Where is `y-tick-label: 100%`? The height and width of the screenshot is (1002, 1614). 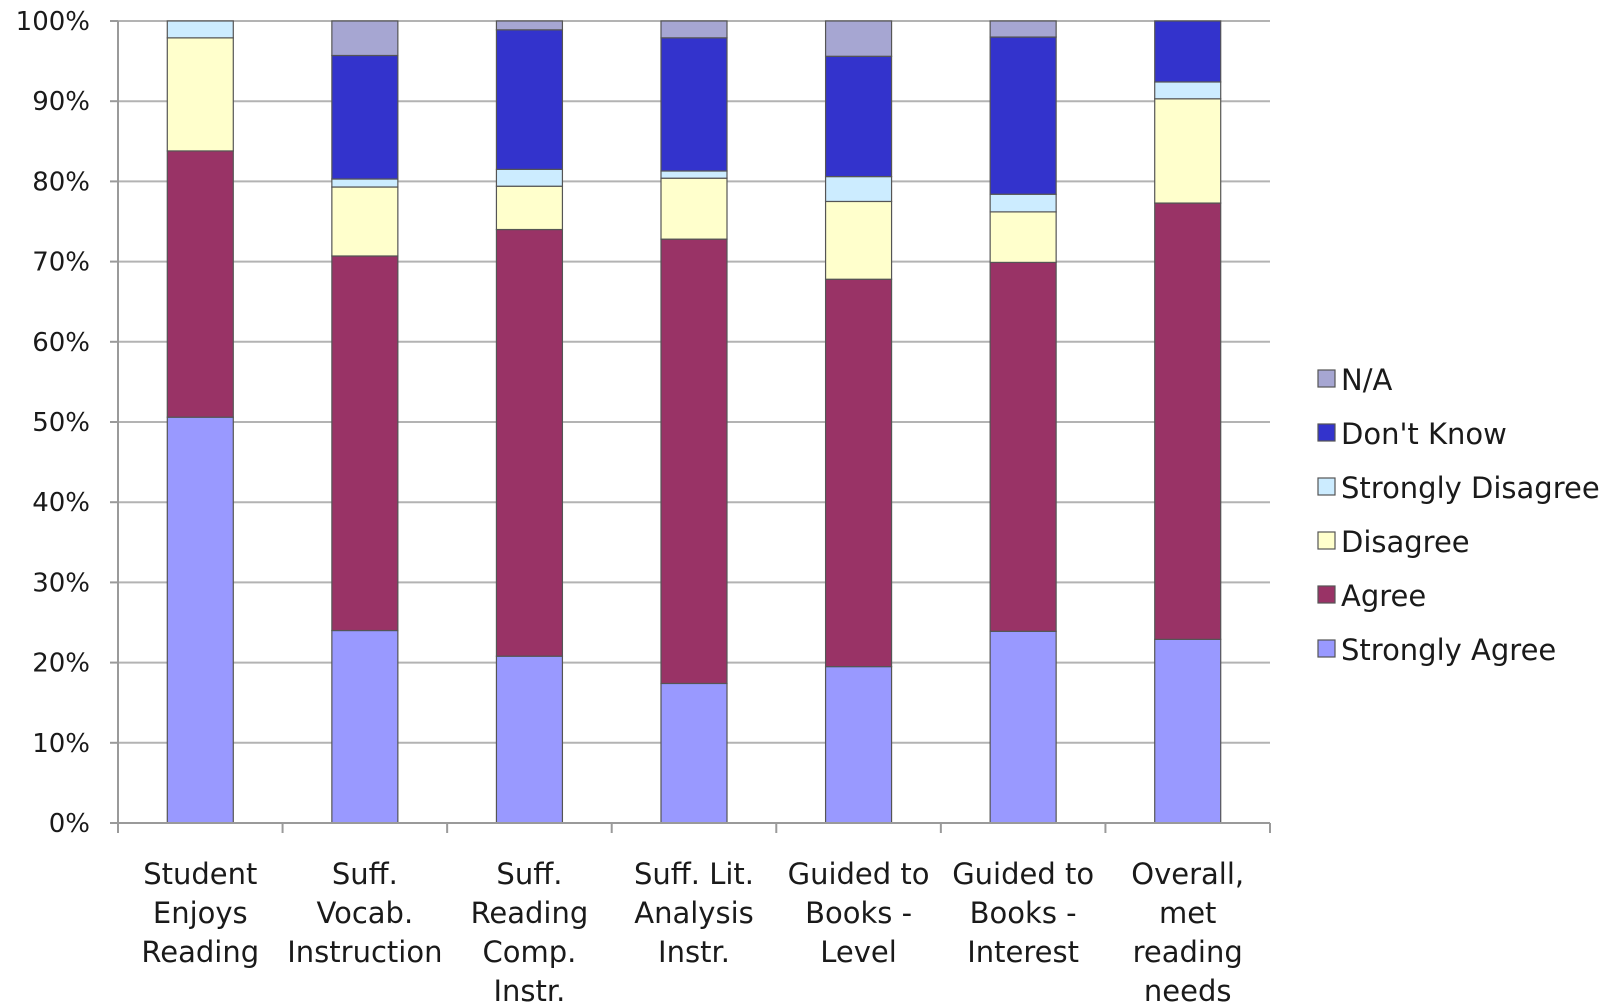 y-tick-label: 100% is located at coordinates (53, 22).